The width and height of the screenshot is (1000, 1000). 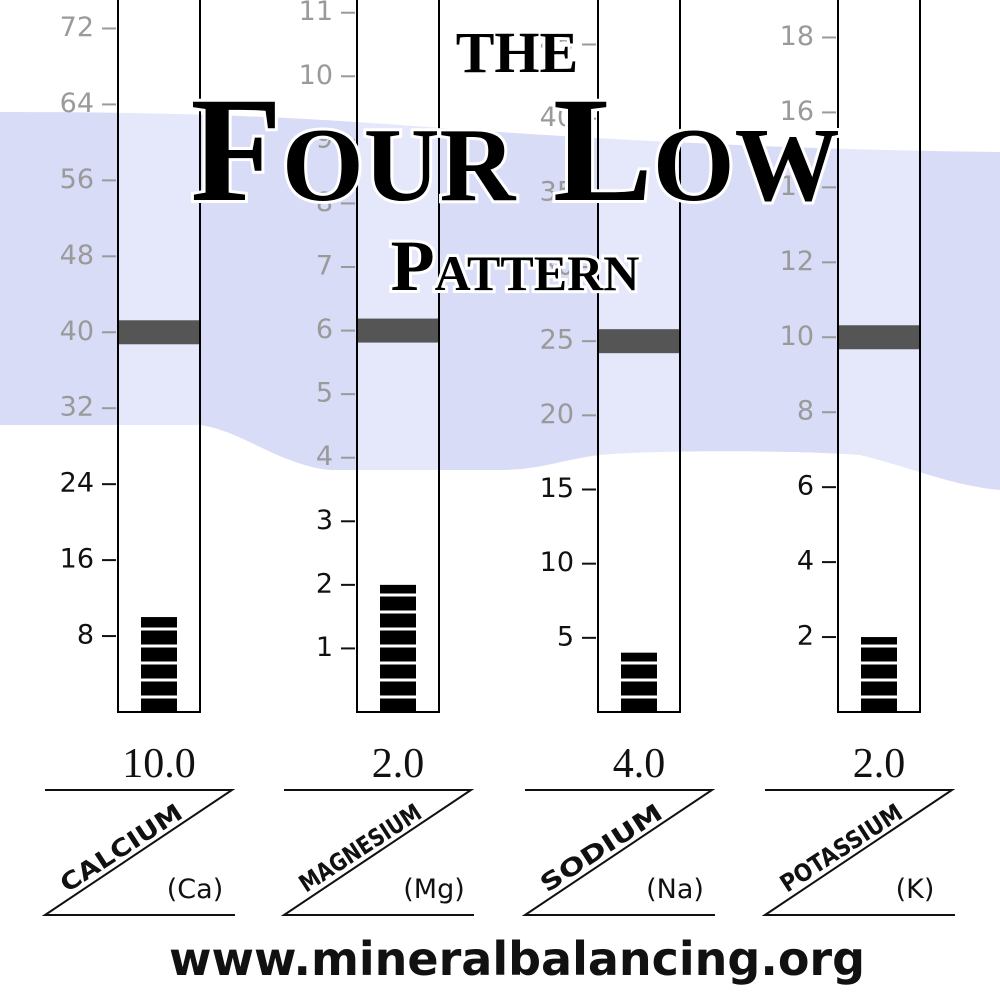 What do you see at coordinates (77, 103) in the screenshot?
I see `y-tick-label: 64` at bounding box center [77, 103].